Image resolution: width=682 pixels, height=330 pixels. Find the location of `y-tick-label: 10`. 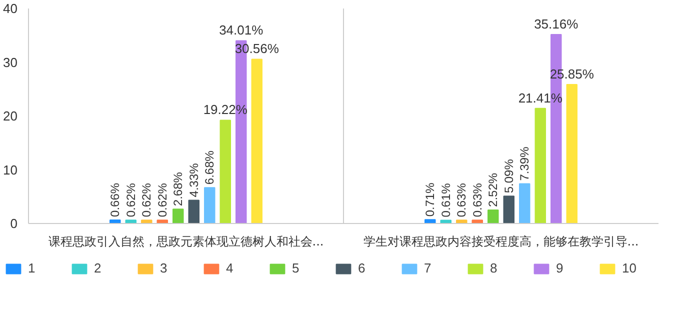

y-tick-label: 10 is located at coordinates (10, 170).